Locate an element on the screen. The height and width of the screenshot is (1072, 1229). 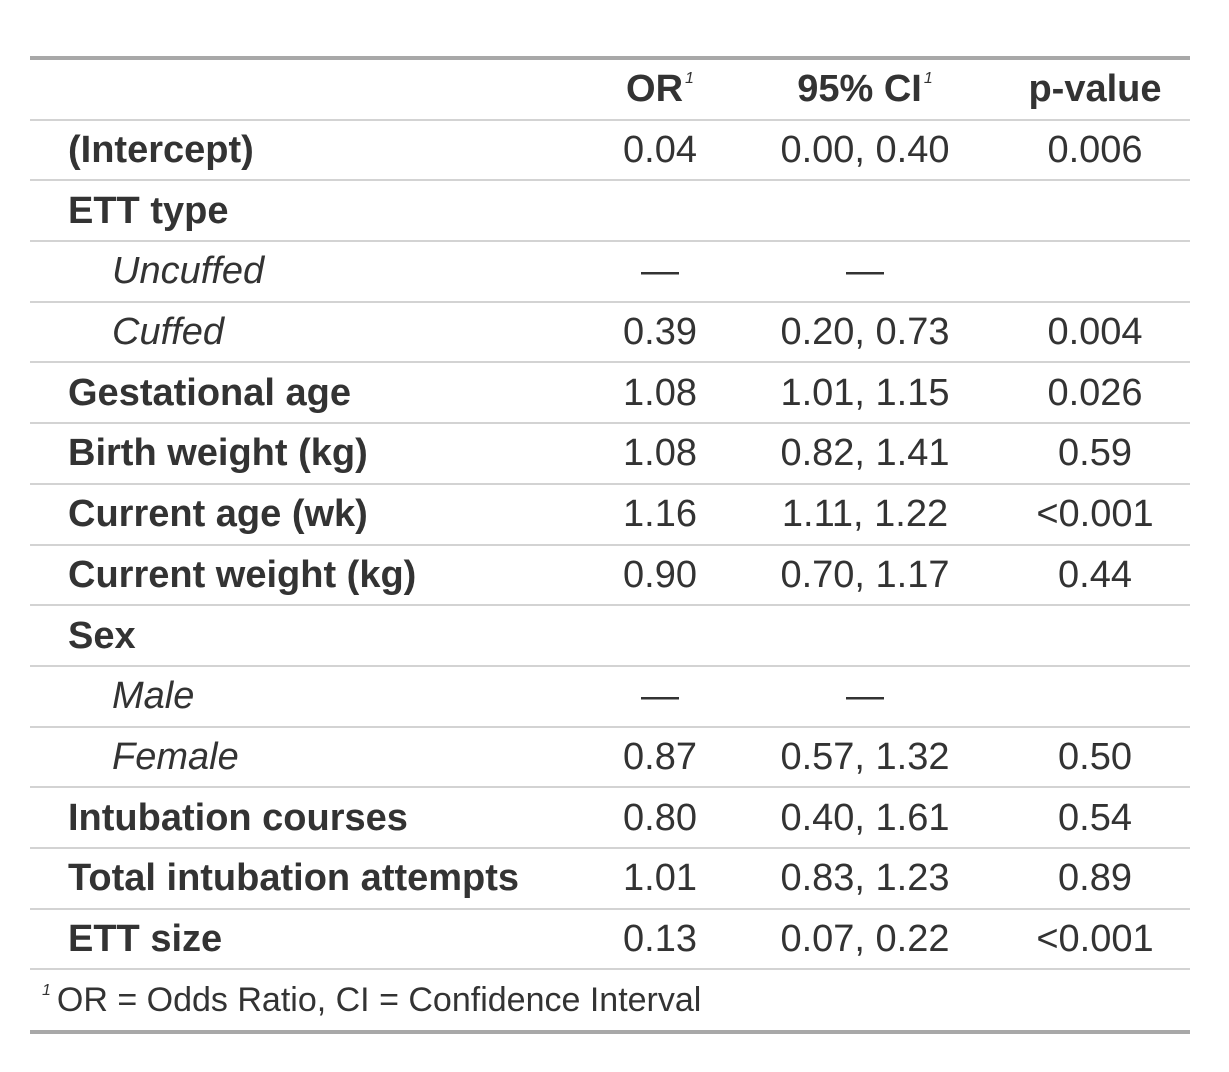
row-label: Total intubation attempts is located at coordinates (310, 878).